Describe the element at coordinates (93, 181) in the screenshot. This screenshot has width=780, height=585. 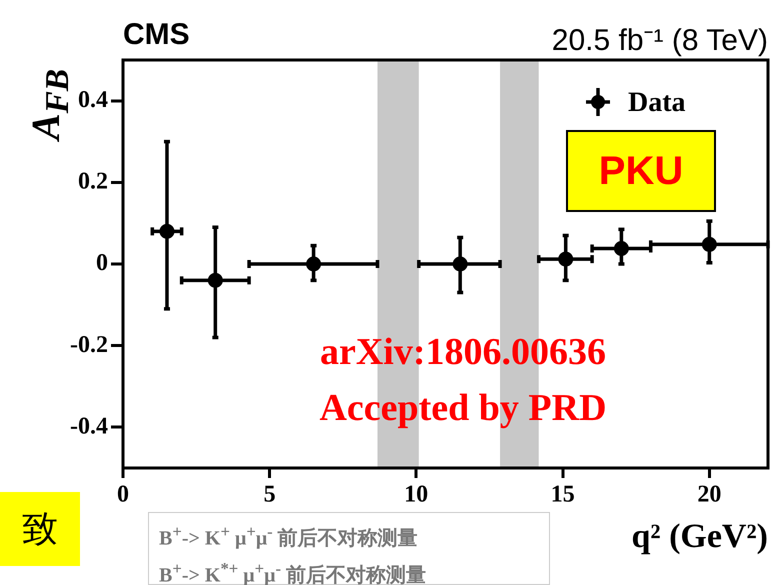
I see `y-tick-label: 0.2` at that location.